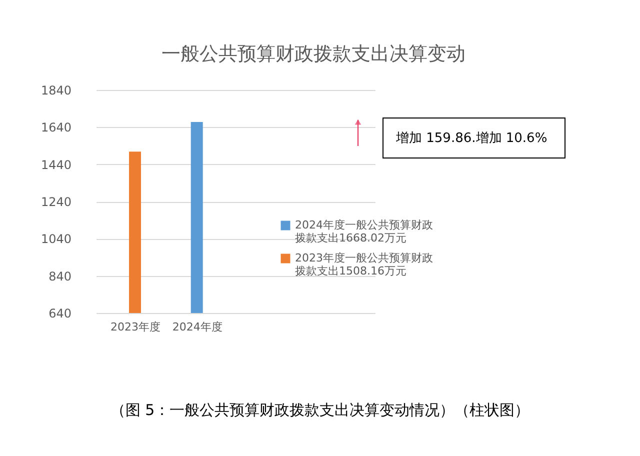 This screenshot has width=640, height=456. I want to click on text: 增加 159.86.增加 10.6%, so click(471, 138).